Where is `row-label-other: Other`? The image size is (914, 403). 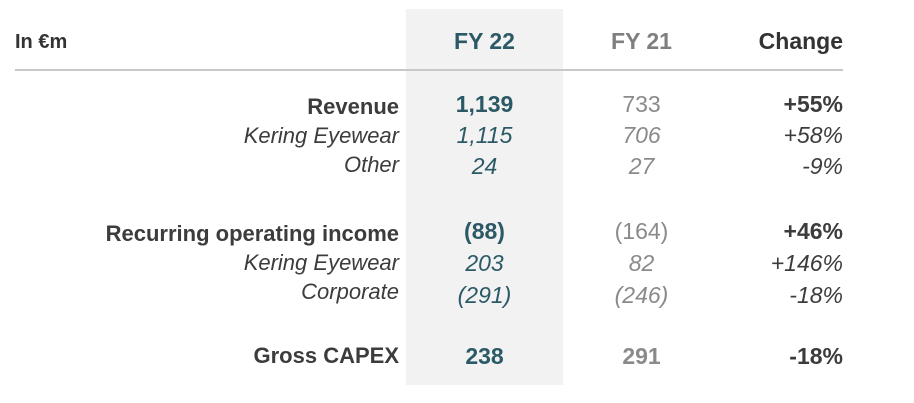 row-label-other: Other is located at coordinates (371, 164).